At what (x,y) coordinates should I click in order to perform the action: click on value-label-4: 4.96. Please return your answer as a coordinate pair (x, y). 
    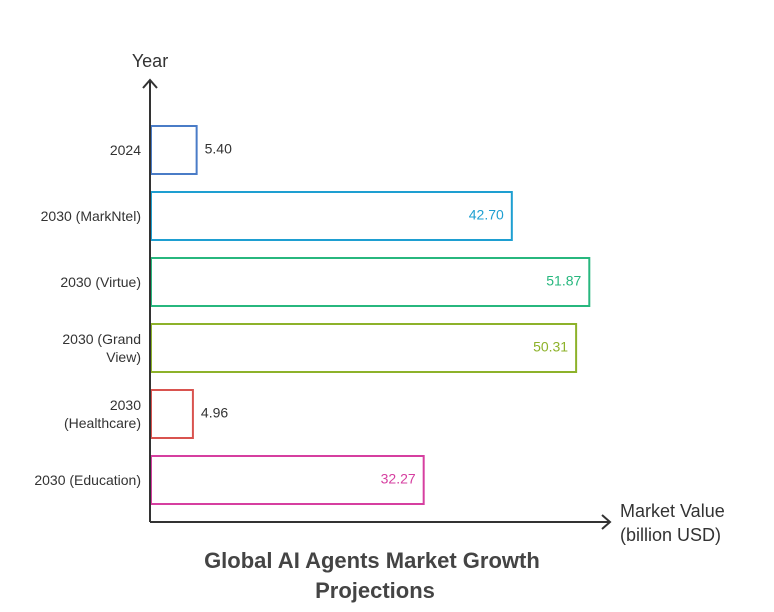
    Looking at the image, I should click on (214, 413).